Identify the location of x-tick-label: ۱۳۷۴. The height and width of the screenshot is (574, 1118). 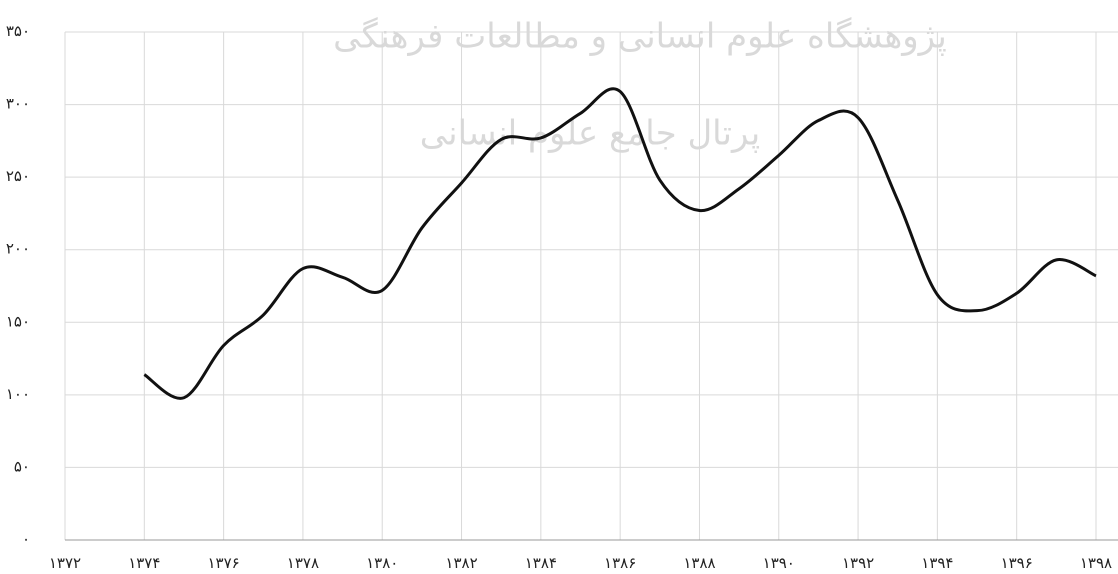
(144, 563).